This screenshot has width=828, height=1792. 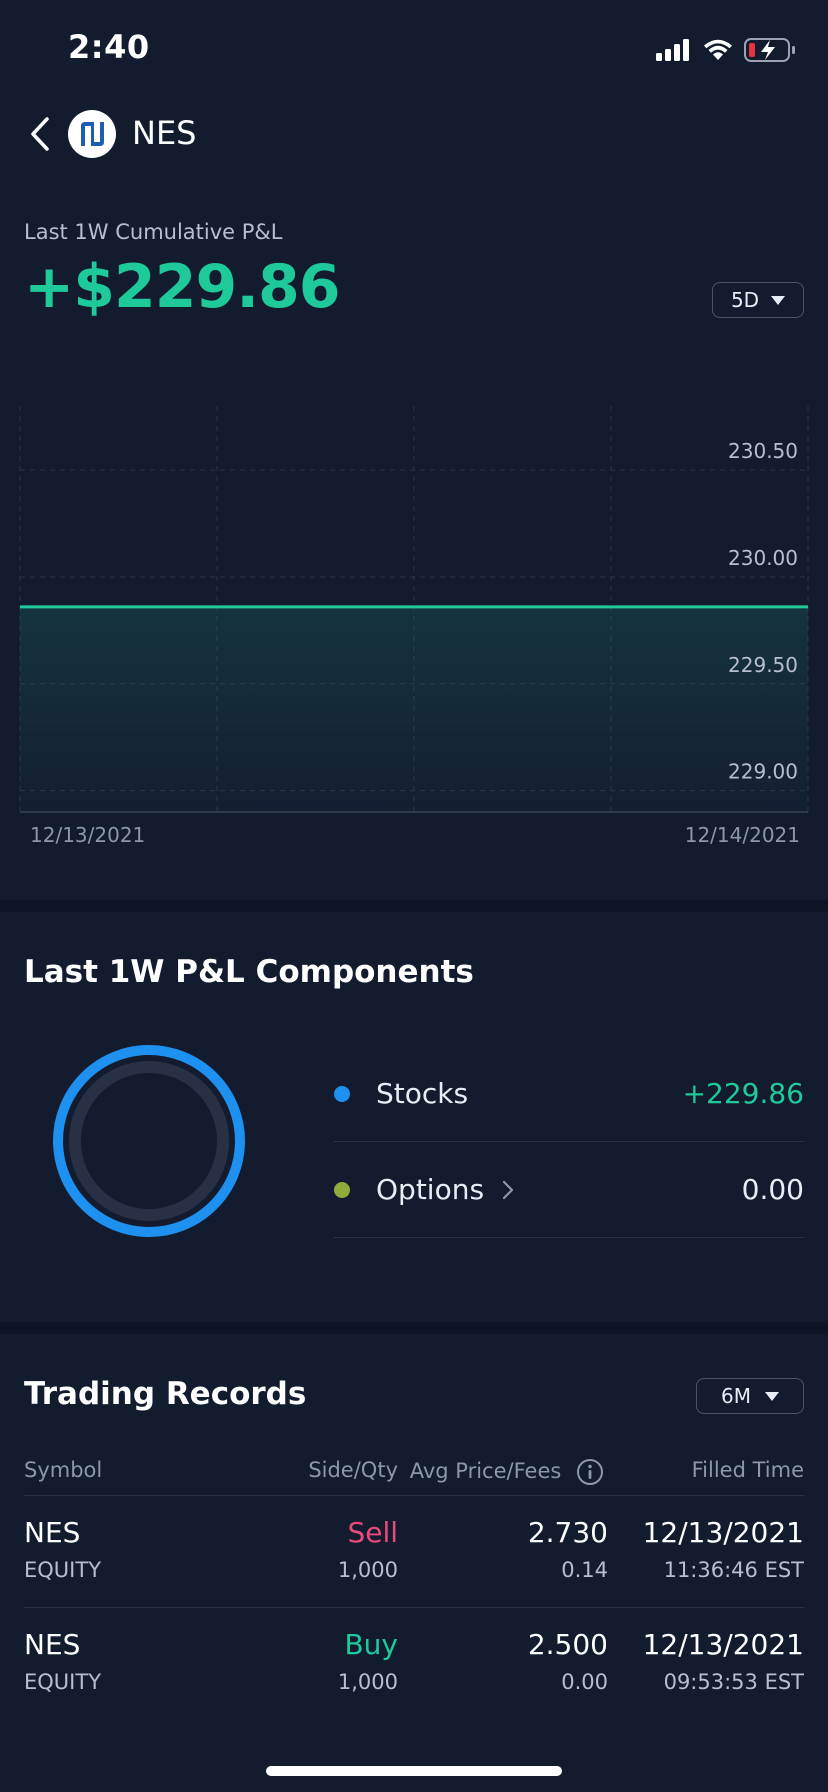 I want to click on chevron-left-icon, so click(x=40, y=134).